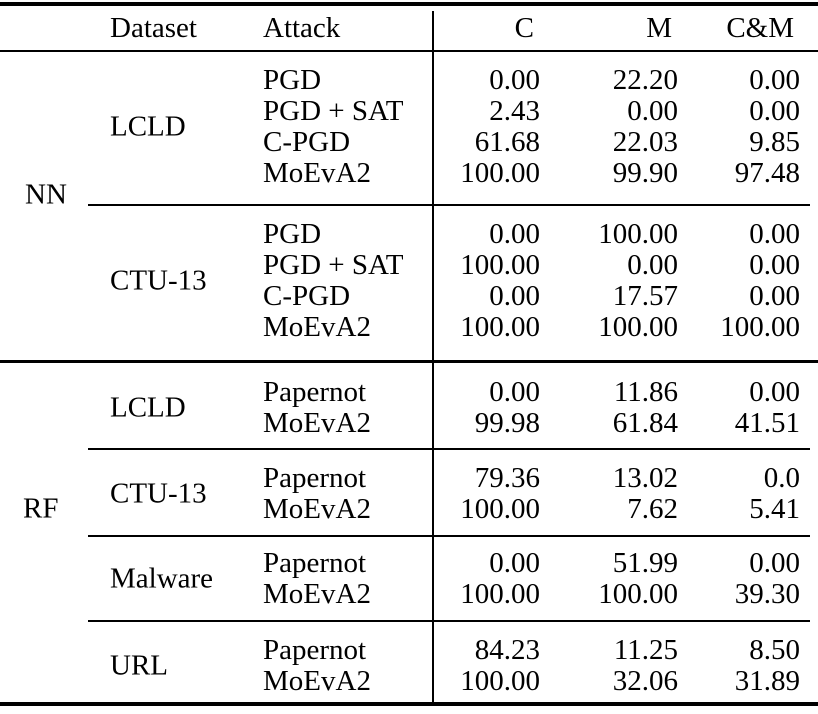  What do you see at coordinates (292, 234) in the screenshot?
I see `attack-cell: PGD` at bounding box center [292, 234].